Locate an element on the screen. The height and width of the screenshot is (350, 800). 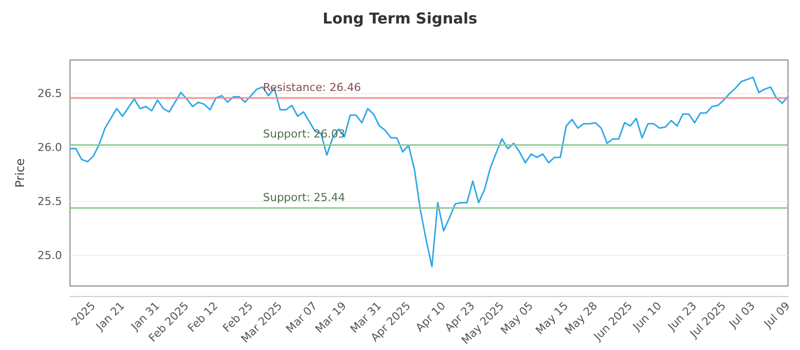
ref-line-label: Resistance: 26.46 is located at coordinates (312, 87).